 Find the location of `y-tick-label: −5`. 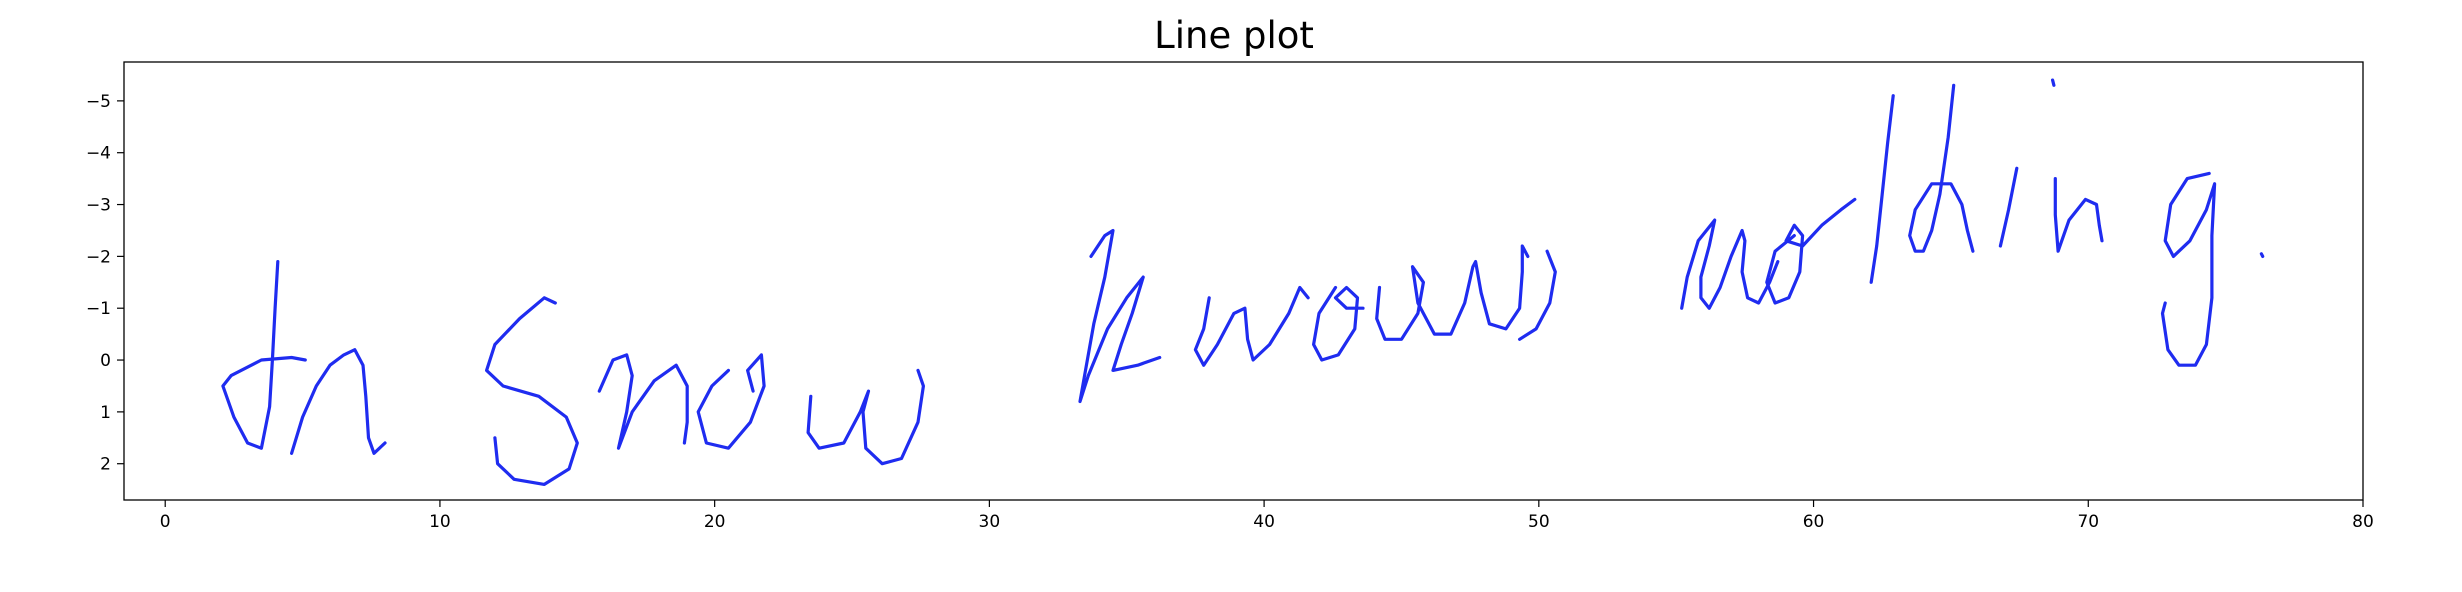

y-tick-label: −5 is located at coordinates (98, 102).